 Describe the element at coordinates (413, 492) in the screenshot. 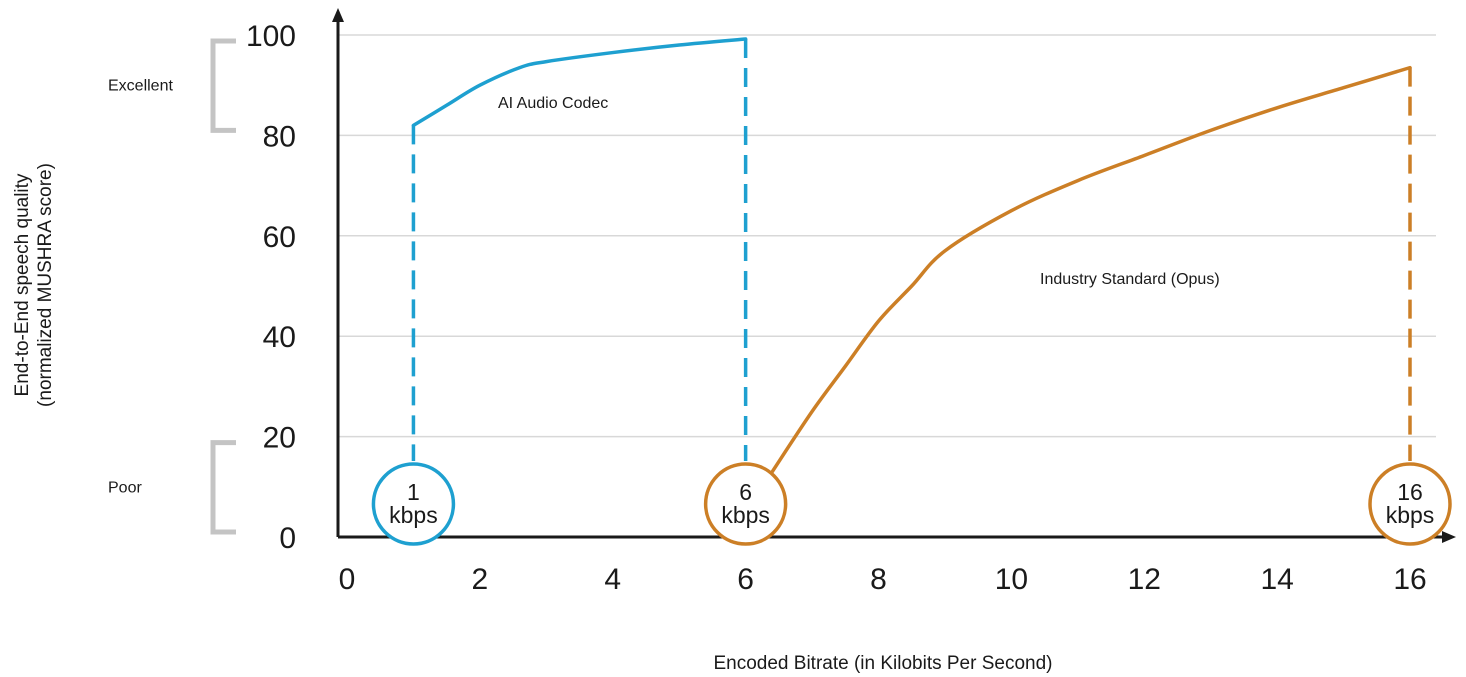

I see `marker-value-1: 1` at that location.